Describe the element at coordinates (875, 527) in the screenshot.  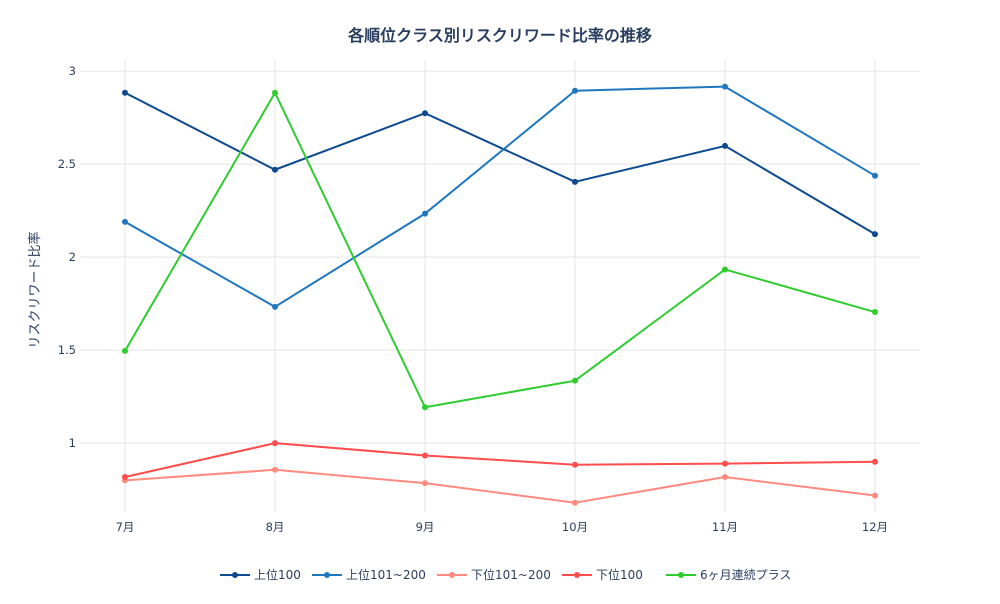
I see `x-tick-label: 12月` at that location.